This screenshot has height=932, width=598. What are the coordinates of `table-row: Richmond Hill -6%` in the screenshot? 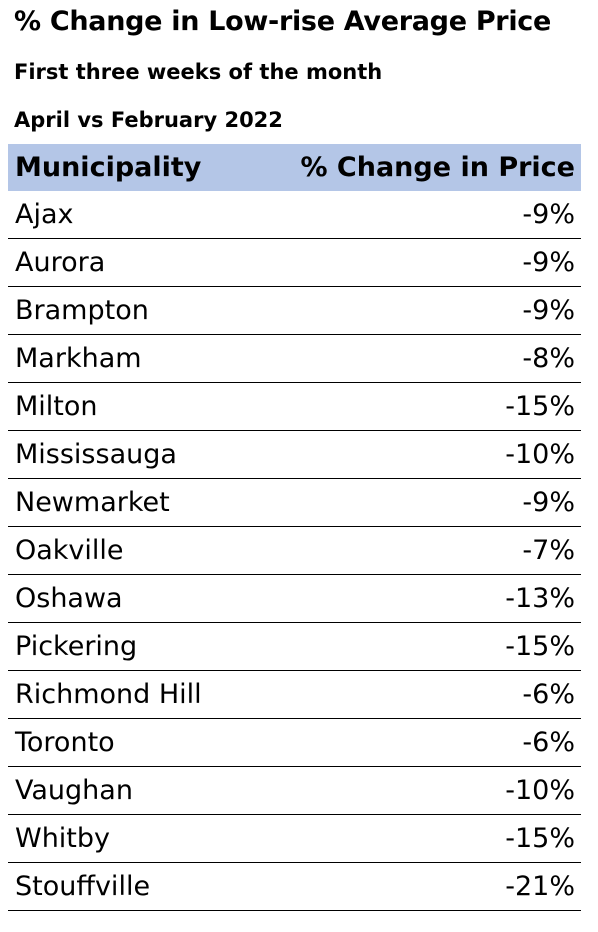 It's located at (294, 695).